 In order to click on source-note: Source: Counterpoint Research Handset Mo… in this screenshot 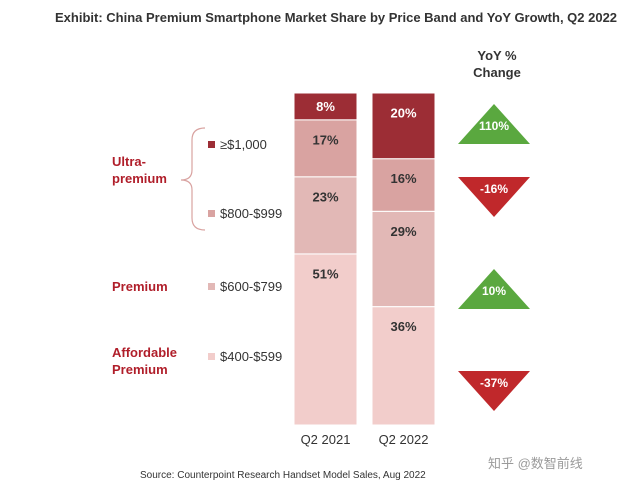, I will do `click(283, 475)`.